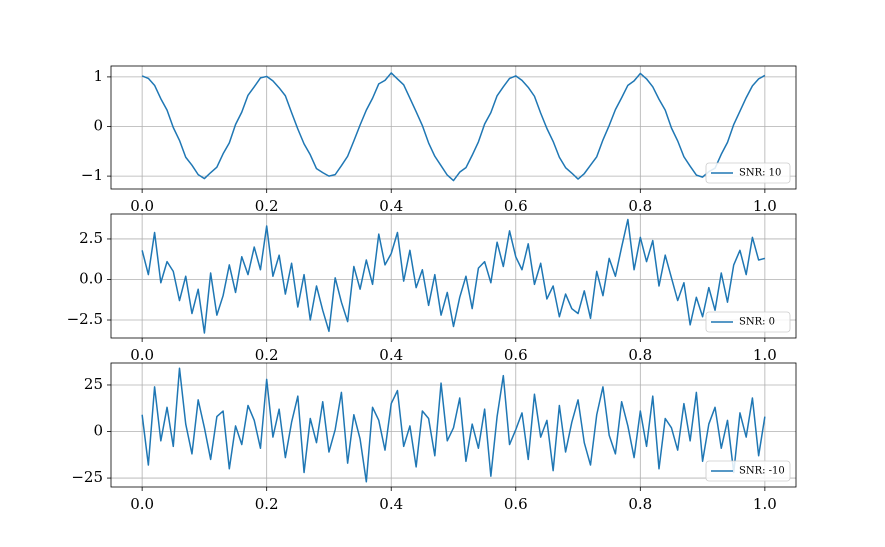  I want to click on y-tick-label: −2.5, so click(85, 319).